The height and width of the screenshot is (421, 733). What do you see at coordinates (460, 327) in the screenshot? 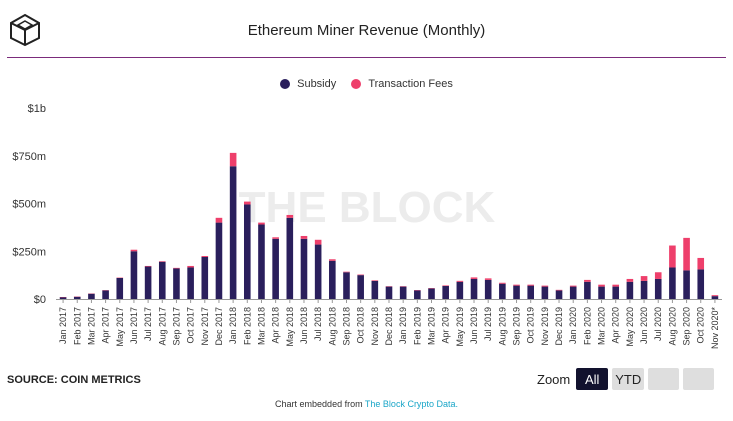
I see `x-tick-label: May 2019` at bounding box center [460, 327].